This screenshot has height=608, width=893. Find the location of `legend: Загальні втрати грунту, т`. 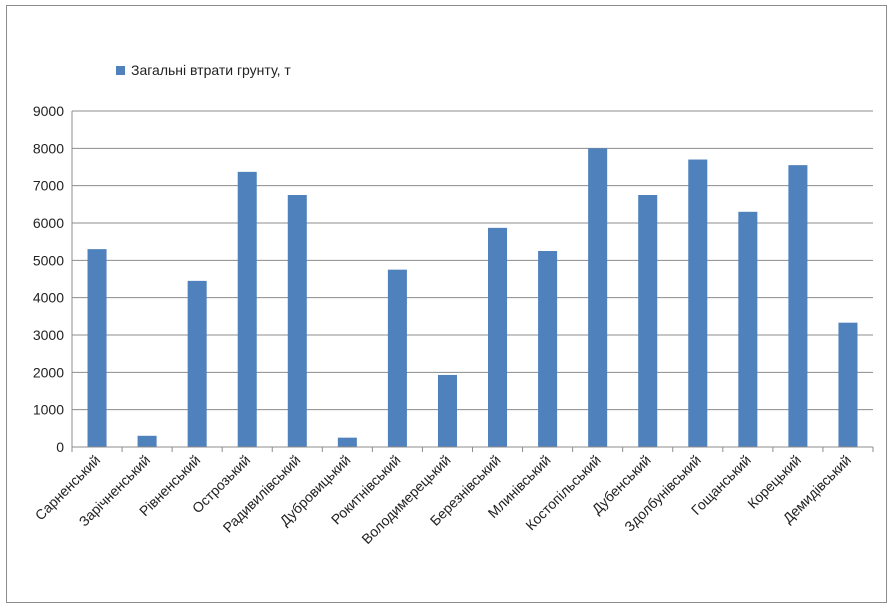

legend: Загальні втрати грунту, т is located at coordinates (203, 70).